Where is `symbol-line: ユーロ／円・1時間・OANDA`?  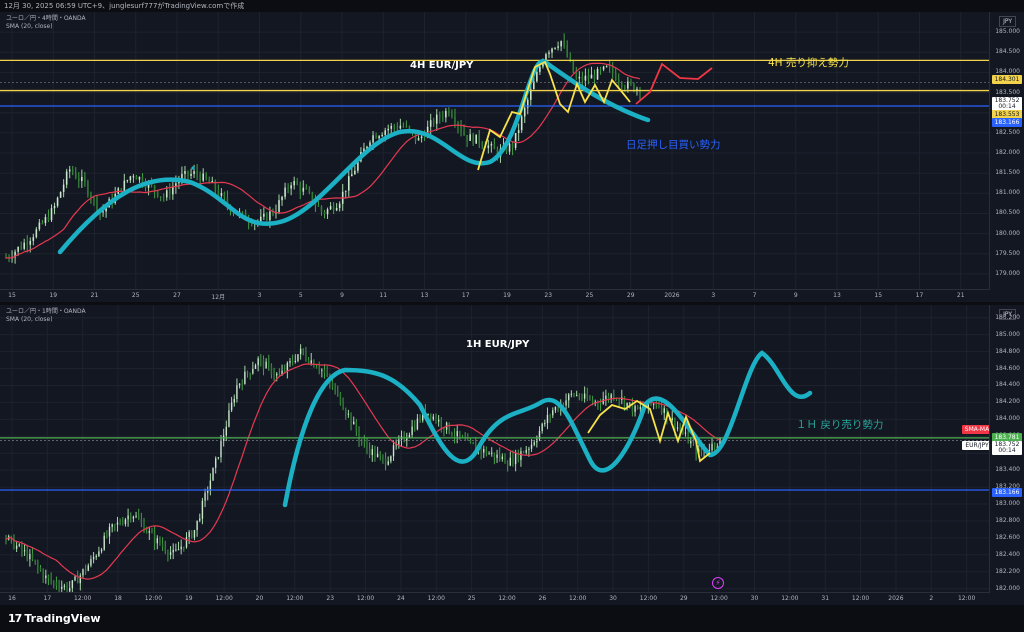
symbol-line: ユーロ／円・1時間・OANDA is located at coordinates (46, 311).